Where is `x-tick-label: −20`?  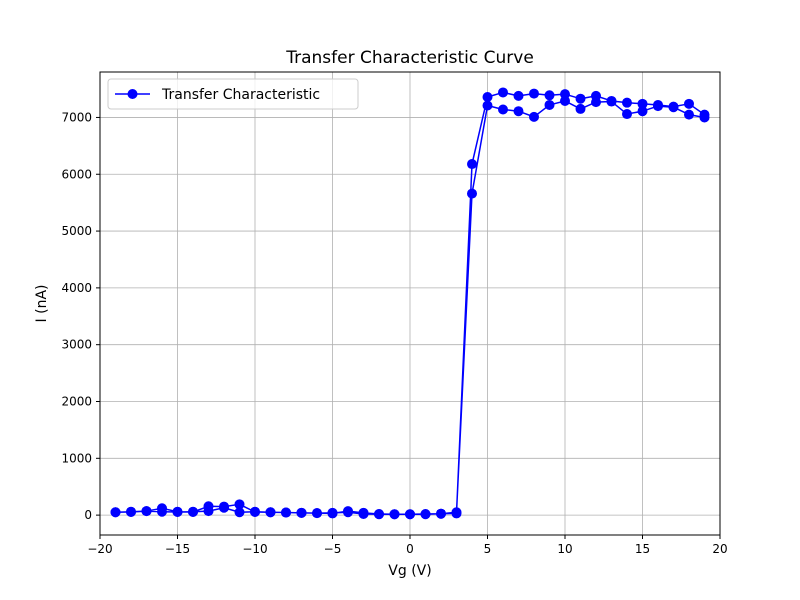
x-tick-label: −20 is located at coordinates (99, 549).